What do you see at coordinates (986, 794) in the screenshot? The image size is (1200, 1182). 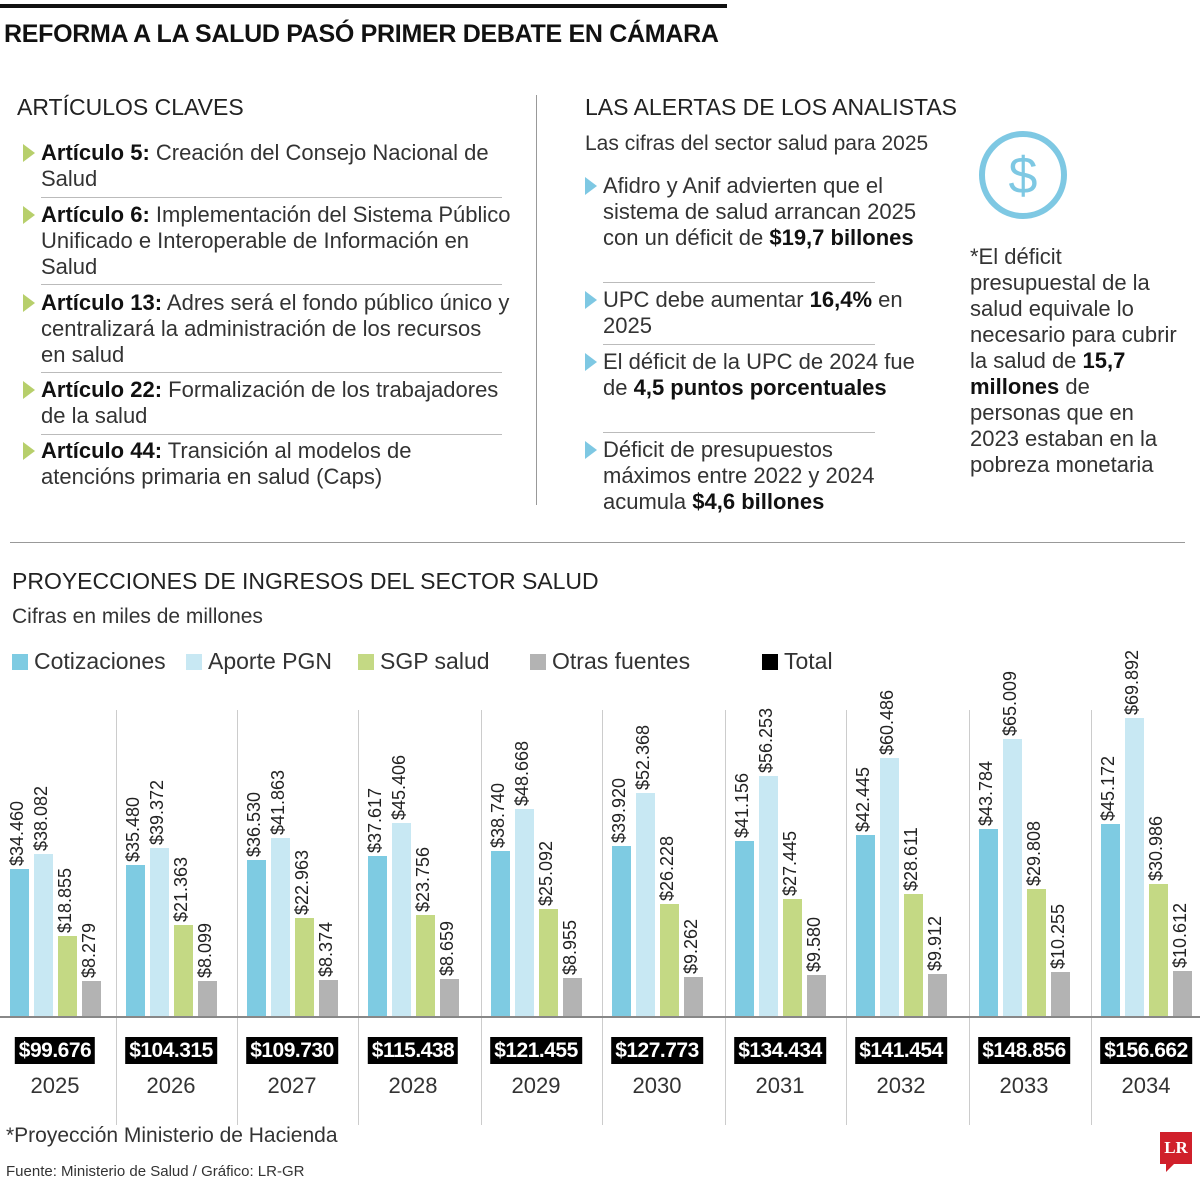 I see `bar-value-label: $43.784` at bounding box center [986, 794].